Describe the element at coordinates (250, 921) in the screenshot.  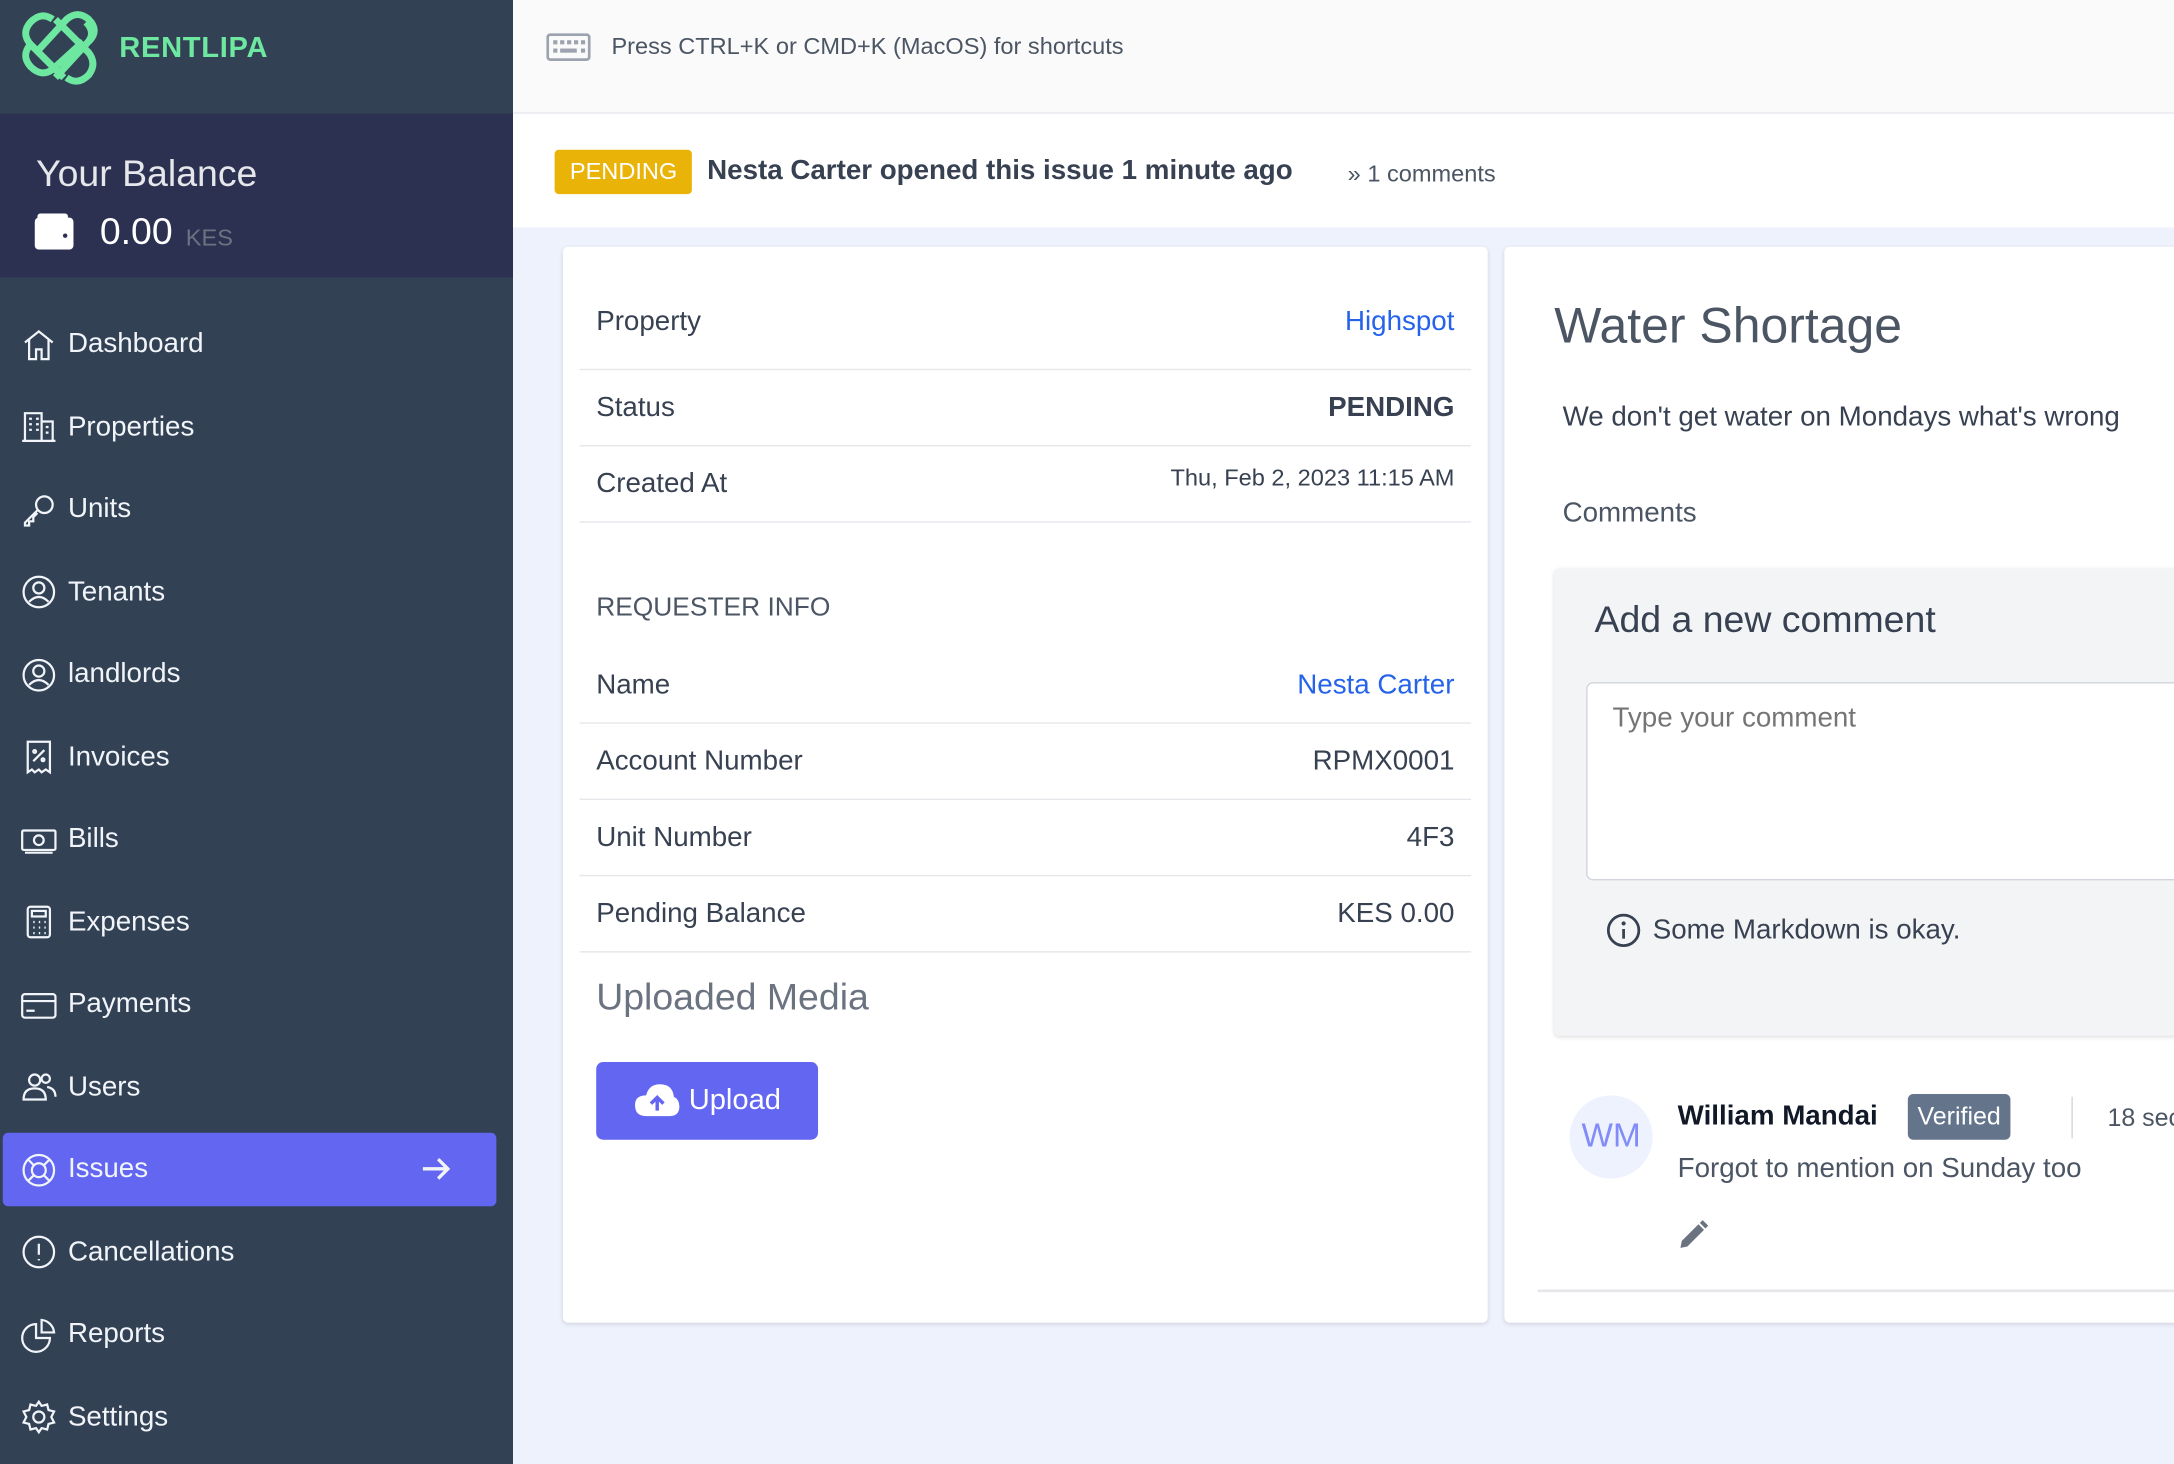
I see `sidebar-item-expenses: Expenses` at that location.